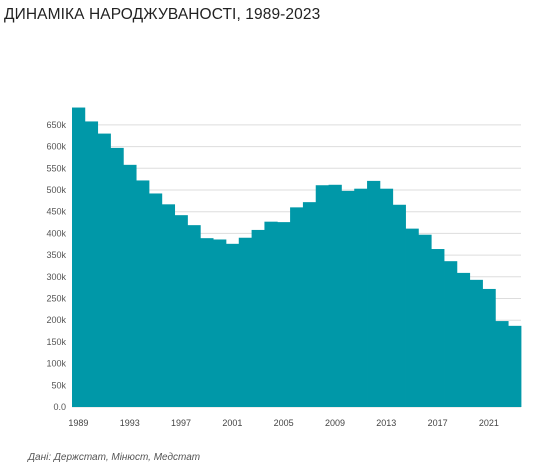  Describe the element at coordinates (335, 295) in the screenshot. I see `bar-2009` at that location.